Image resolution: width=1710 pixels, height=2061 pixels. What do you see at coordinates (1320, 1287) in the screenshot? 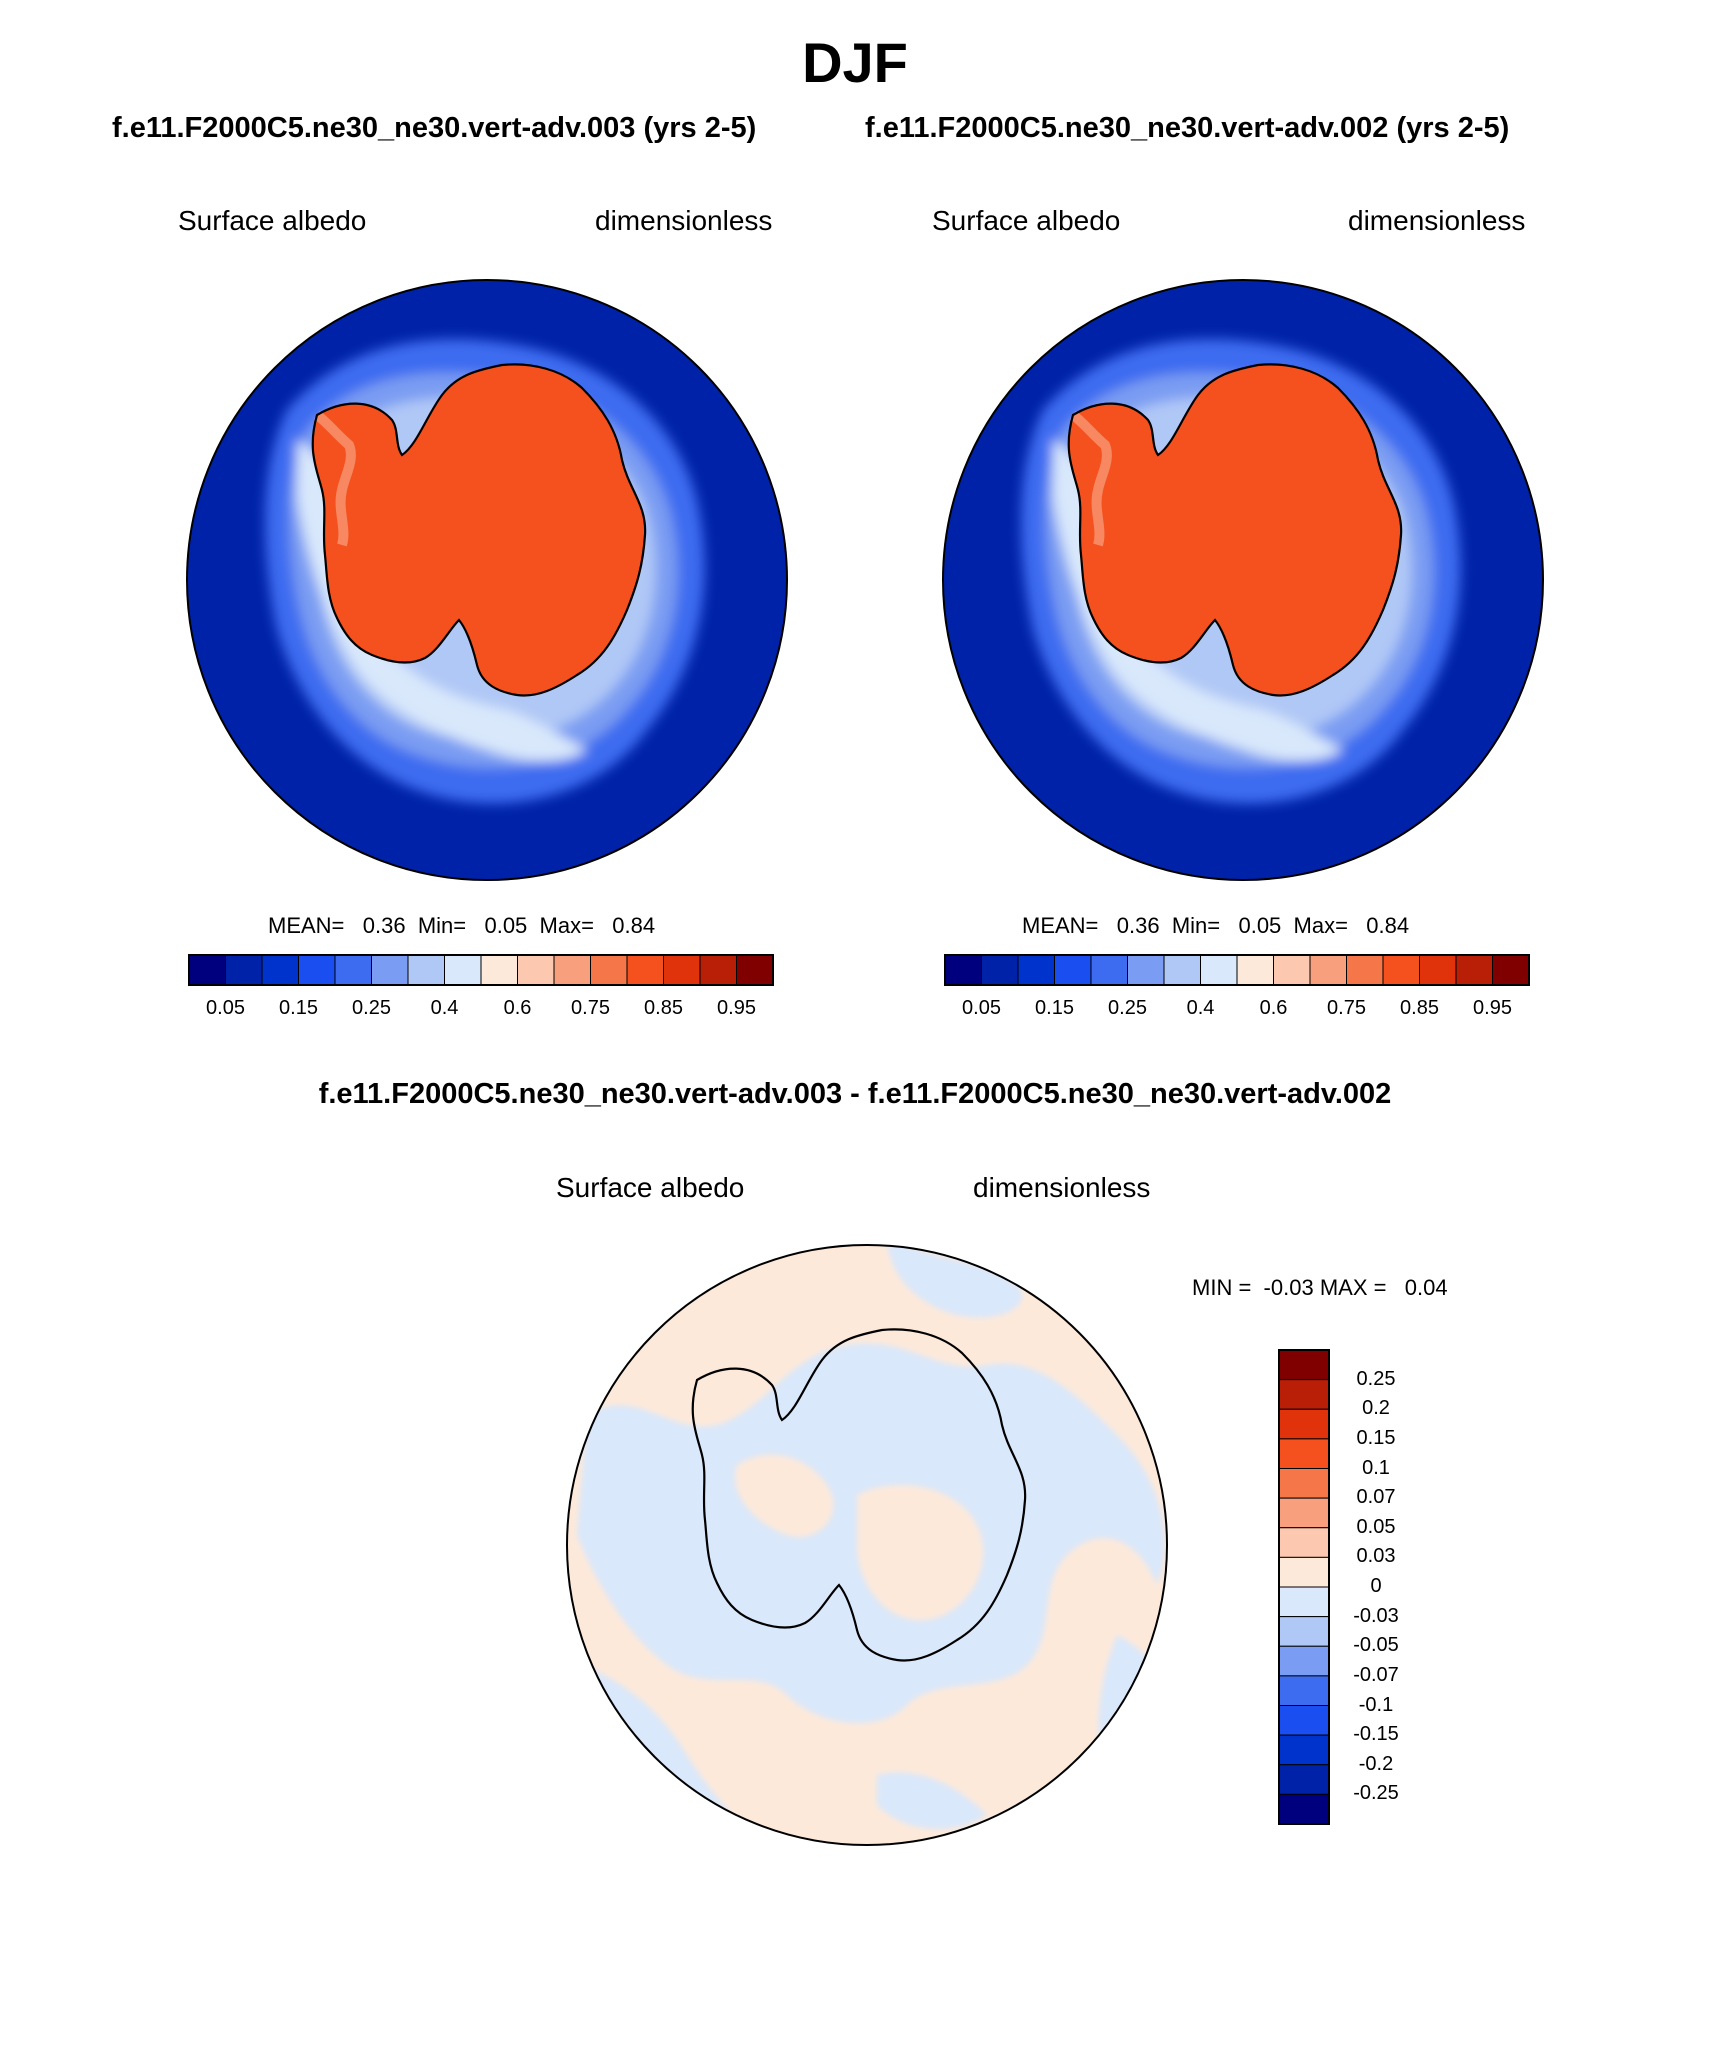
I see `diff-minmax: MIN = -0.03 MAX = 0.04` at bounding box center [1320, 1287].